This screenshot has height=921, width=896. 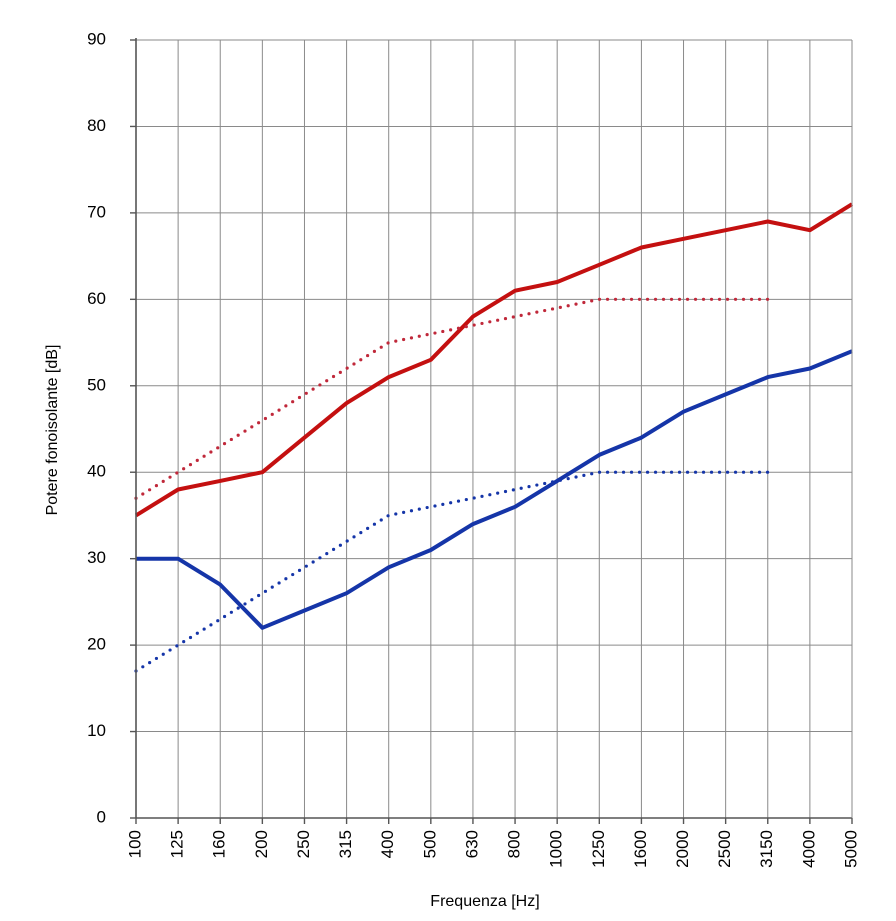 What do you see at coordinates (101, 816) in the screenshot?
I see `y-tick-label: 0` at bounding box center [101, 816].